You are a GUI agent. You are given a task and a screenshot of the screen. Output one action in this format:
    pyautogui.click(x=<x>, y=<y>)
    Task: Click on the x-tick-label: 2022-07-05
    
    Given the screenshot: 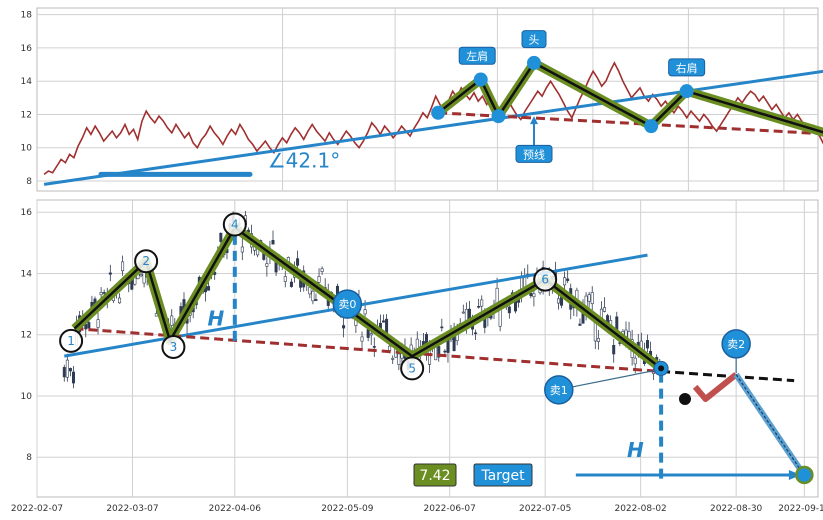 What is the action you would take?
    pyautogui.click(x=545, y=509)
    